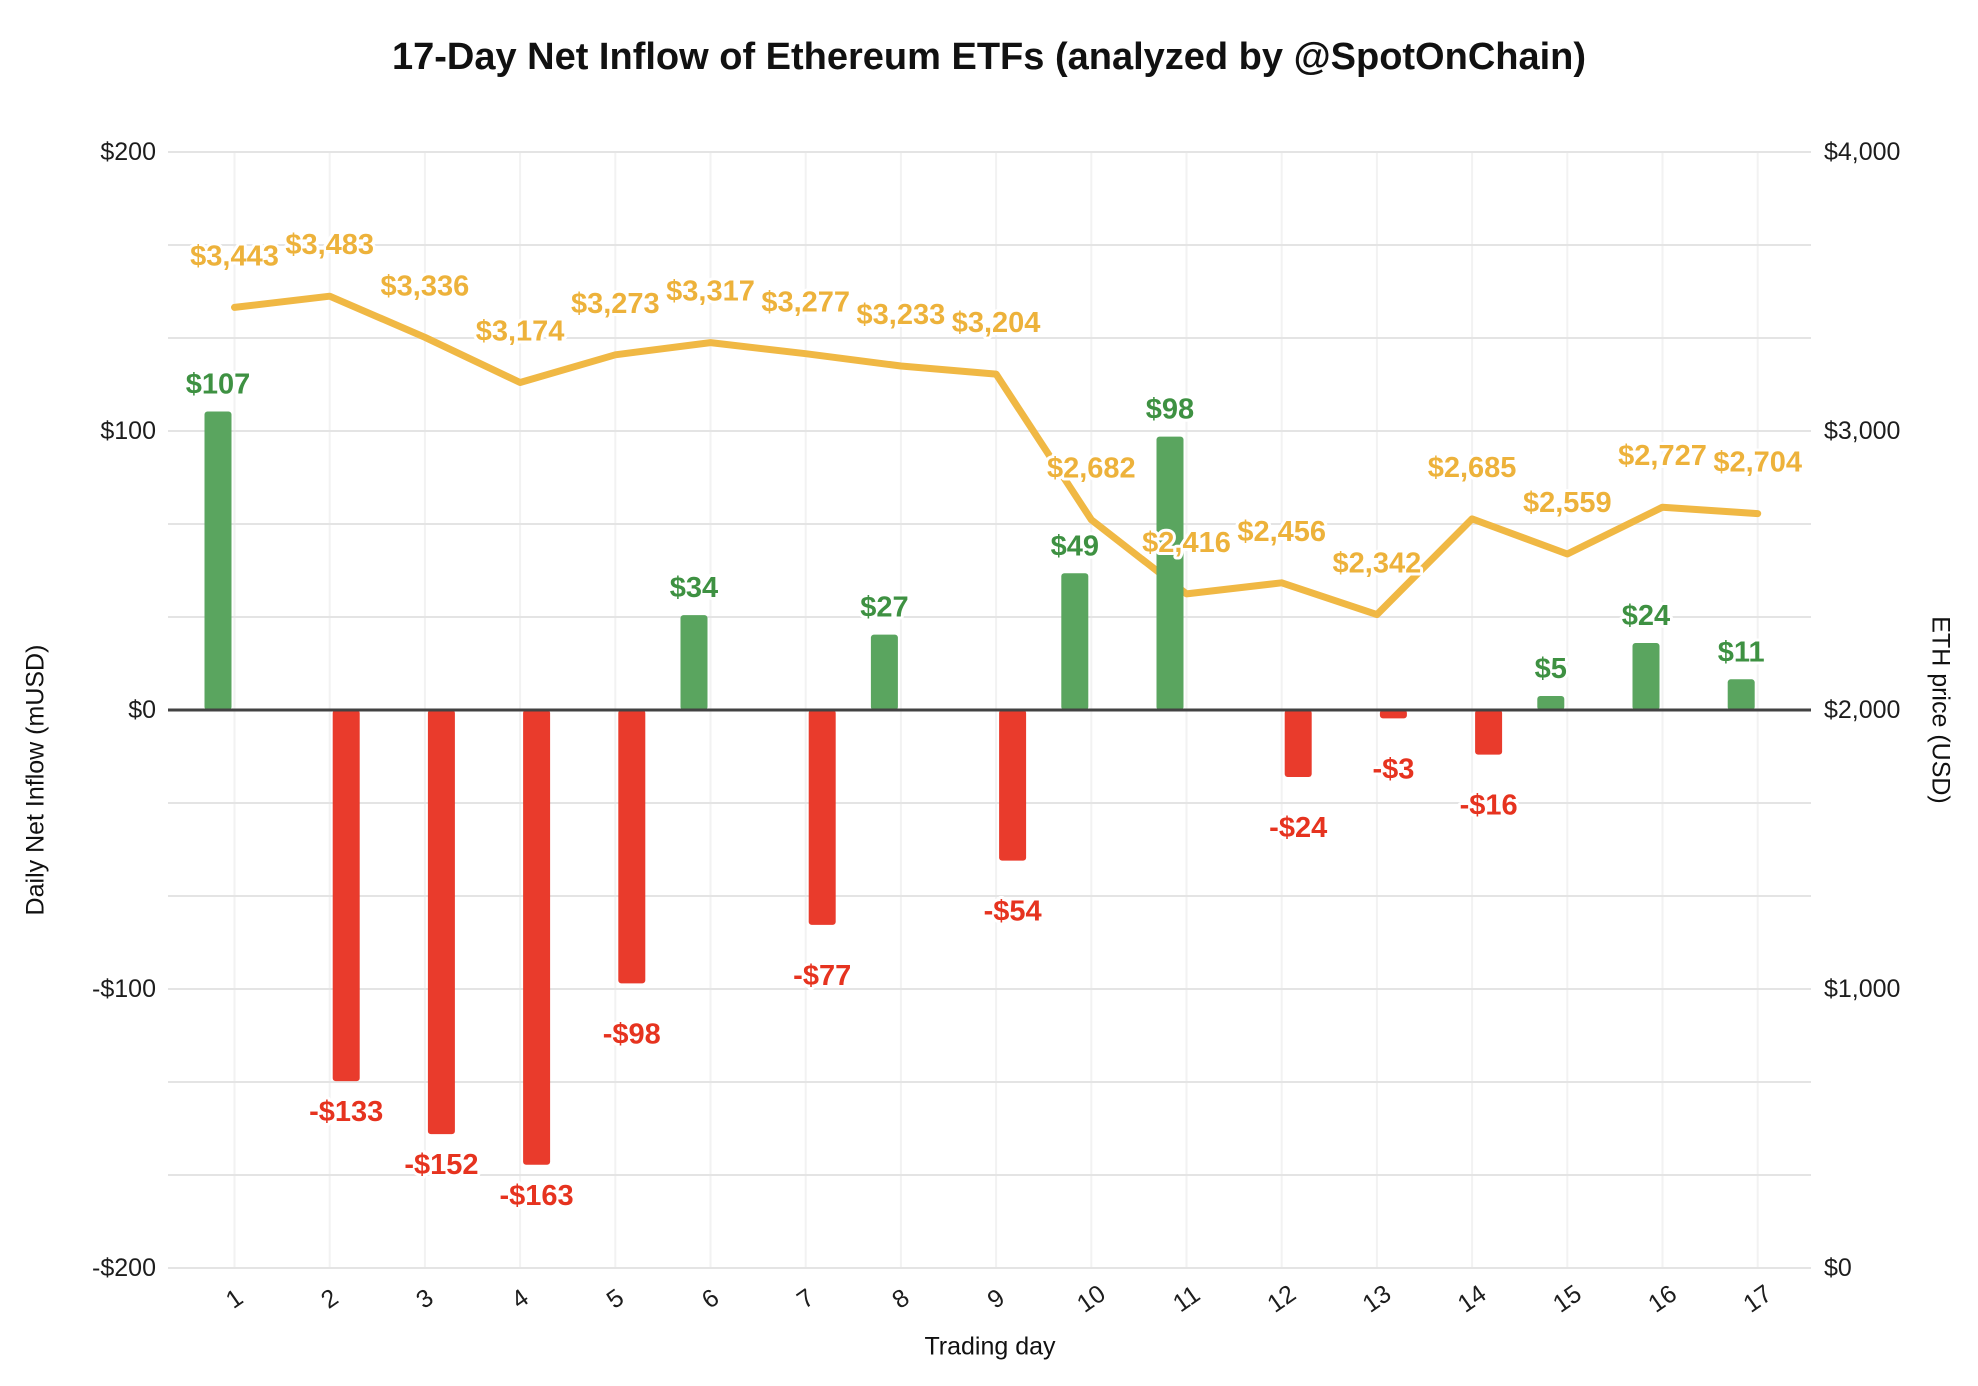  What do you see at coordinates (124, 989) in the screenshot?
I see `left-axis-tick-3: -$100` at bounding box center [124, 989].